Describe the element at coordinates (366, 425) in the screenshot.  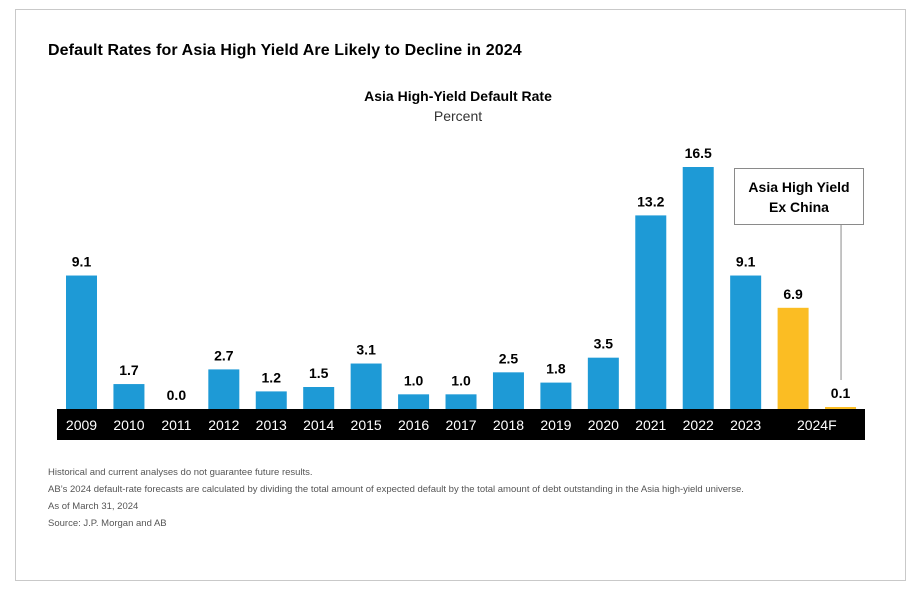
I see `tick-label-2015: 2015` at that location.